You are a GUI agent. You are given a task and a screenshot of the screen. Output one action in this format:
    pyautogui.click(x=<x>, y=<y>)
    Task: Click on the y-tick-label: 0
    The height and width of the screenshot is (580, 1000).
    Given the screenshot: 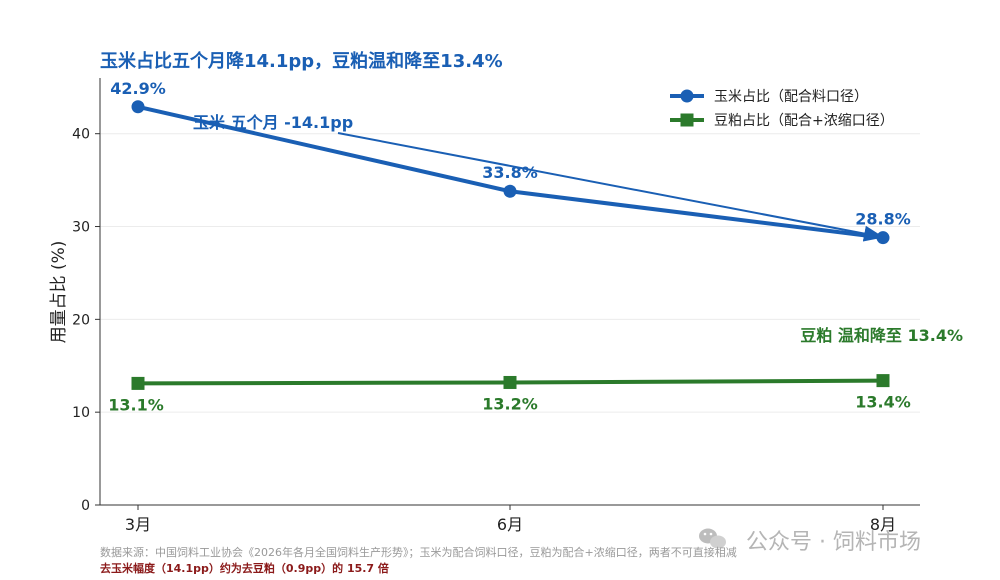 What is the action you would take?
    pyautogui.click(x=85, y=506)
    